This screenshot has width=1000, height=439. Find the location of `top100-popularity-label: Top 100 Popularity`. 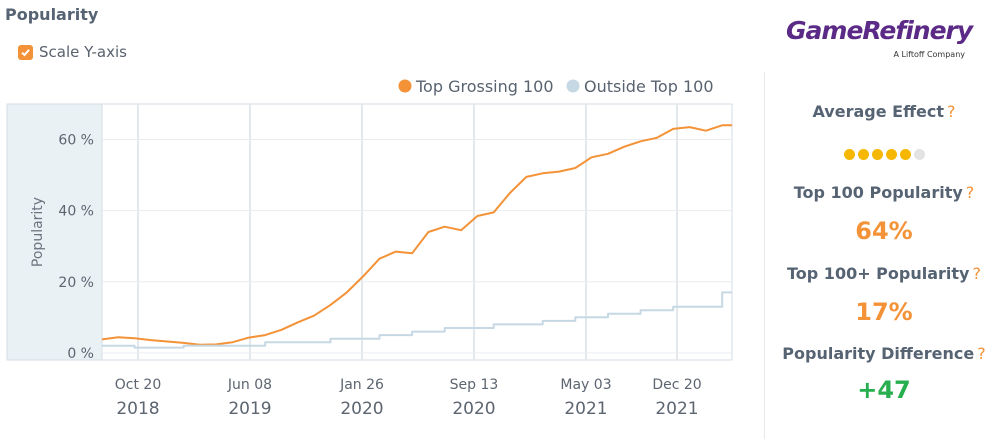

top100-popularity-label: Top 100 Popularity is located at coordinates (878, 192).